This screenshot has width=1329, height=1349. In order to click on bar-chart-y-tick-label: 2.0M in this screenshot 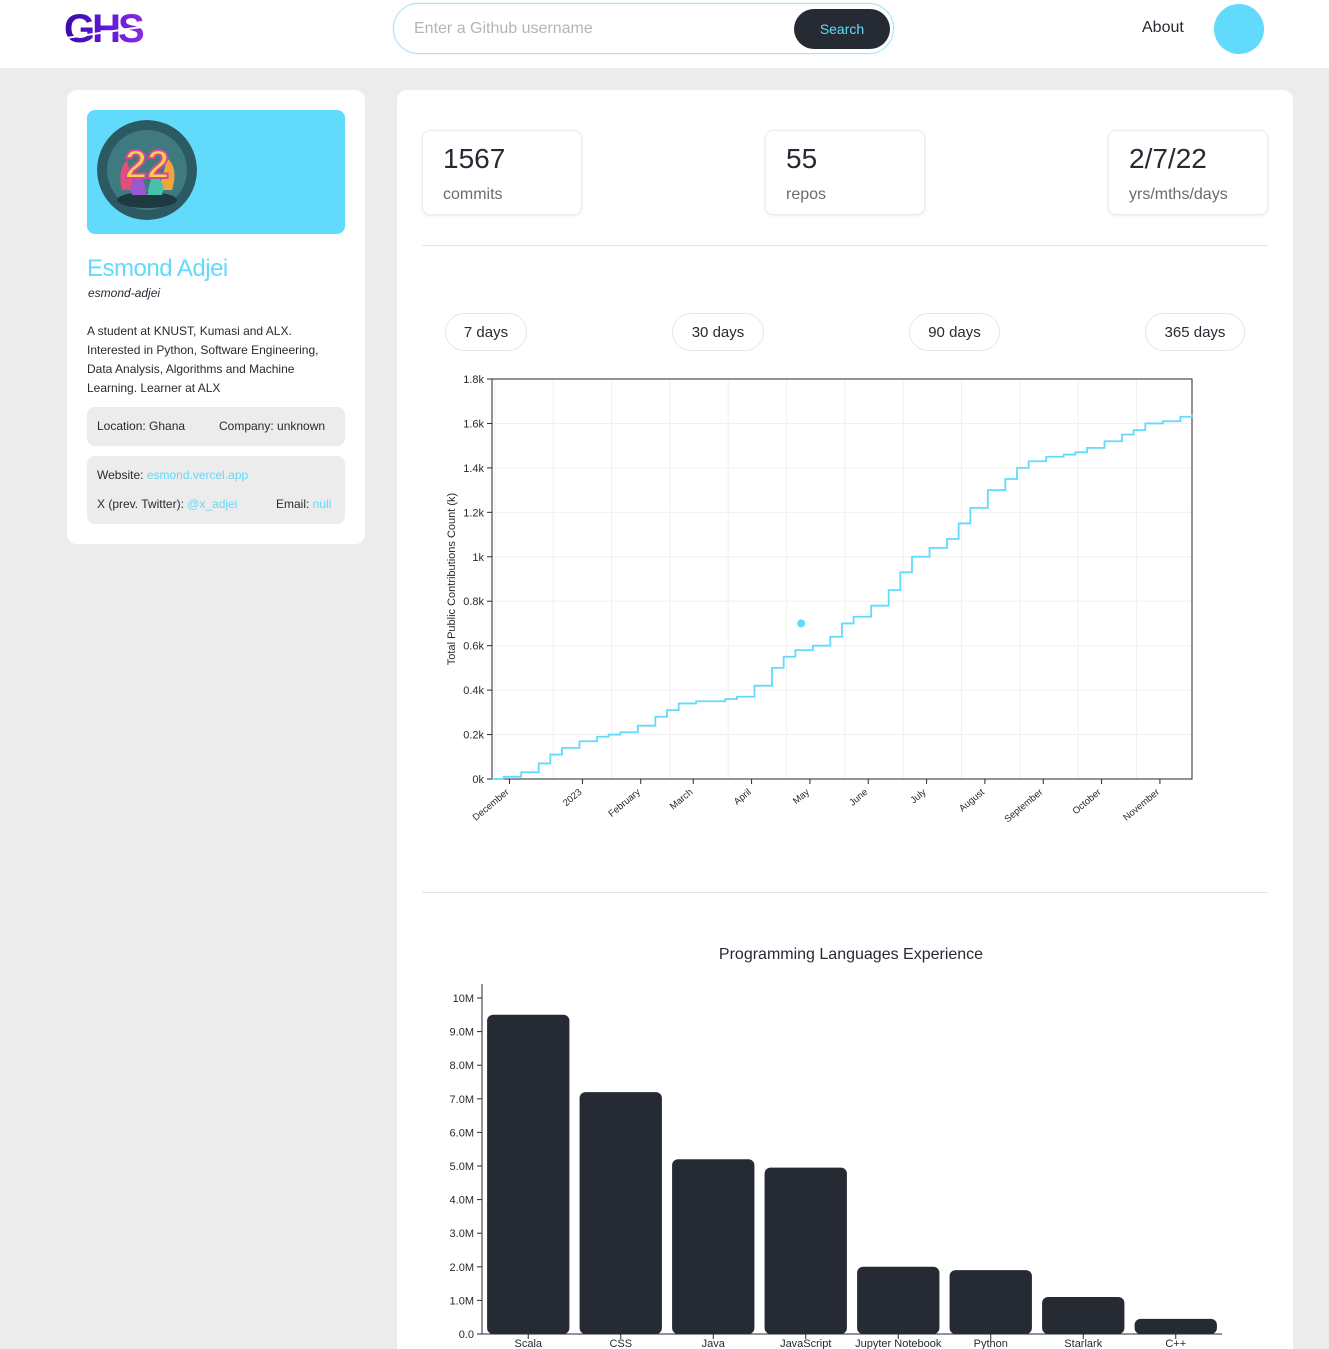, I will do `click(462, 1268)`.